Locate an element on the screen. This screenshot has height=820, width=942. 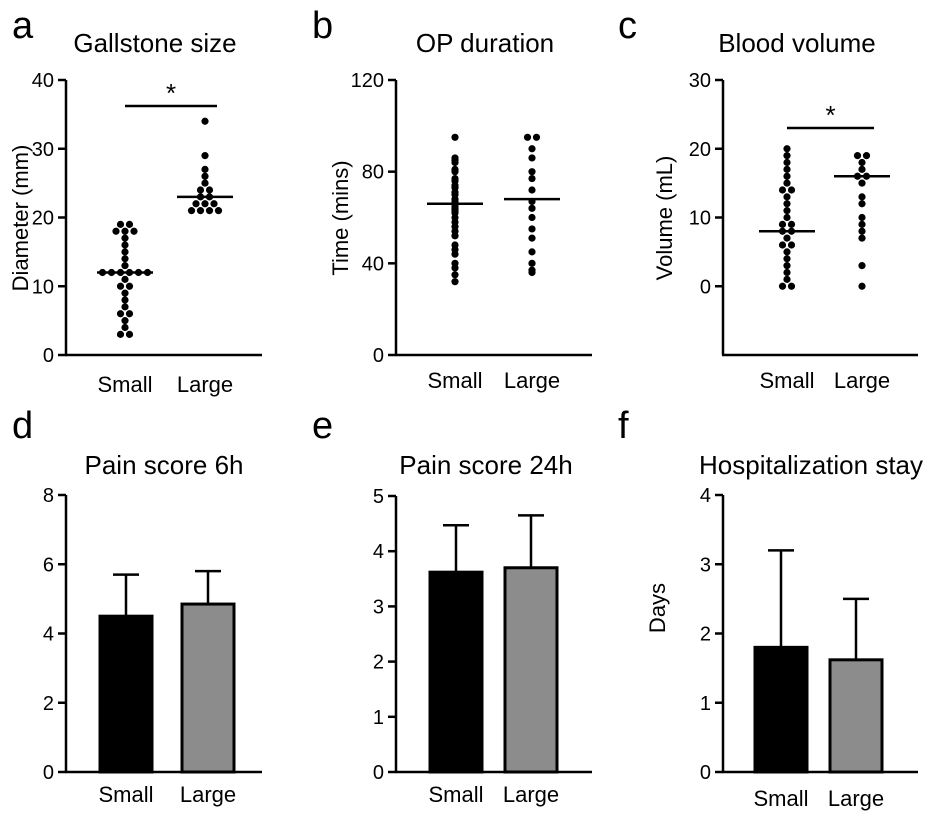
chart-title: Pain score 6h is located at coordinates (164, 465).